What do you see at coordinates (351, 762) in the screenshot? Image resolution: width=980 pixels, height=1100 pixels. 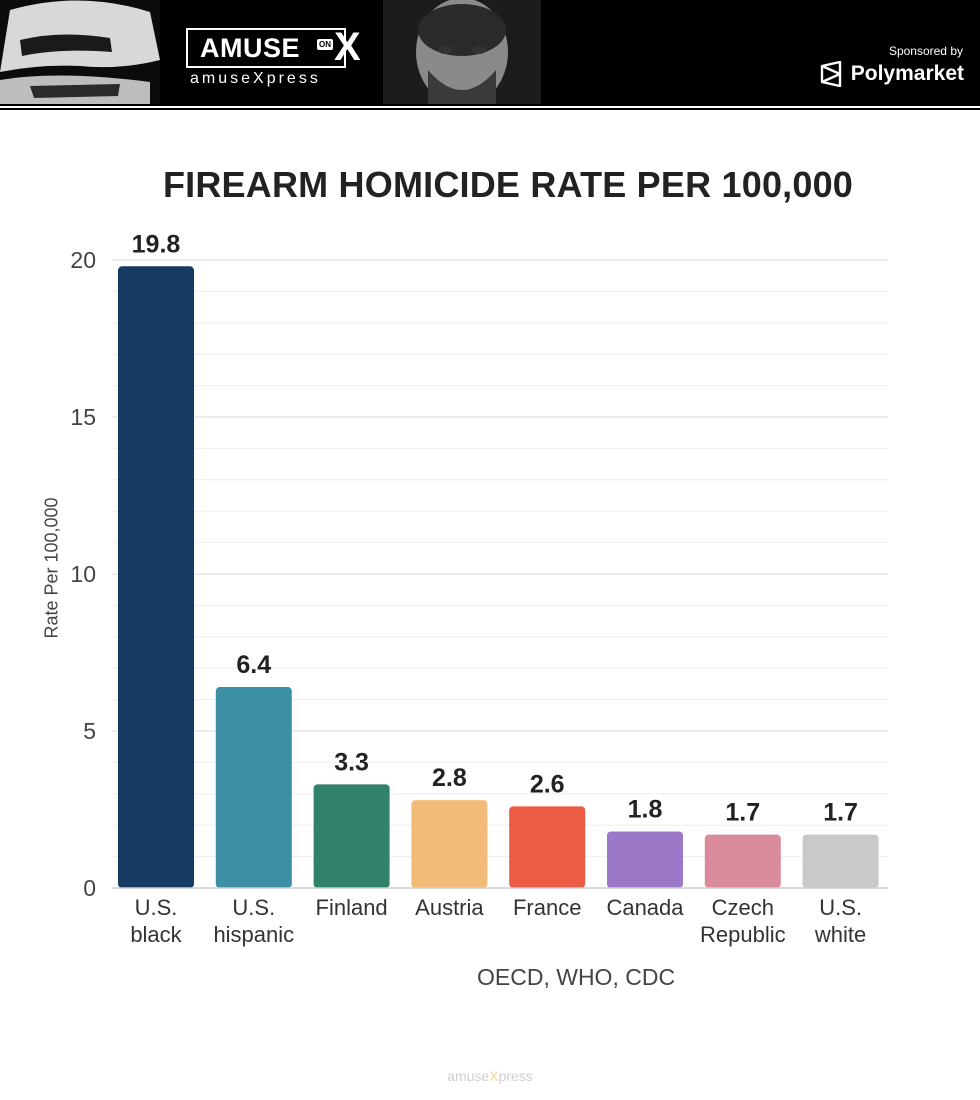 I see `bar-value-label: 3.3` at bounding box center [351, 762].